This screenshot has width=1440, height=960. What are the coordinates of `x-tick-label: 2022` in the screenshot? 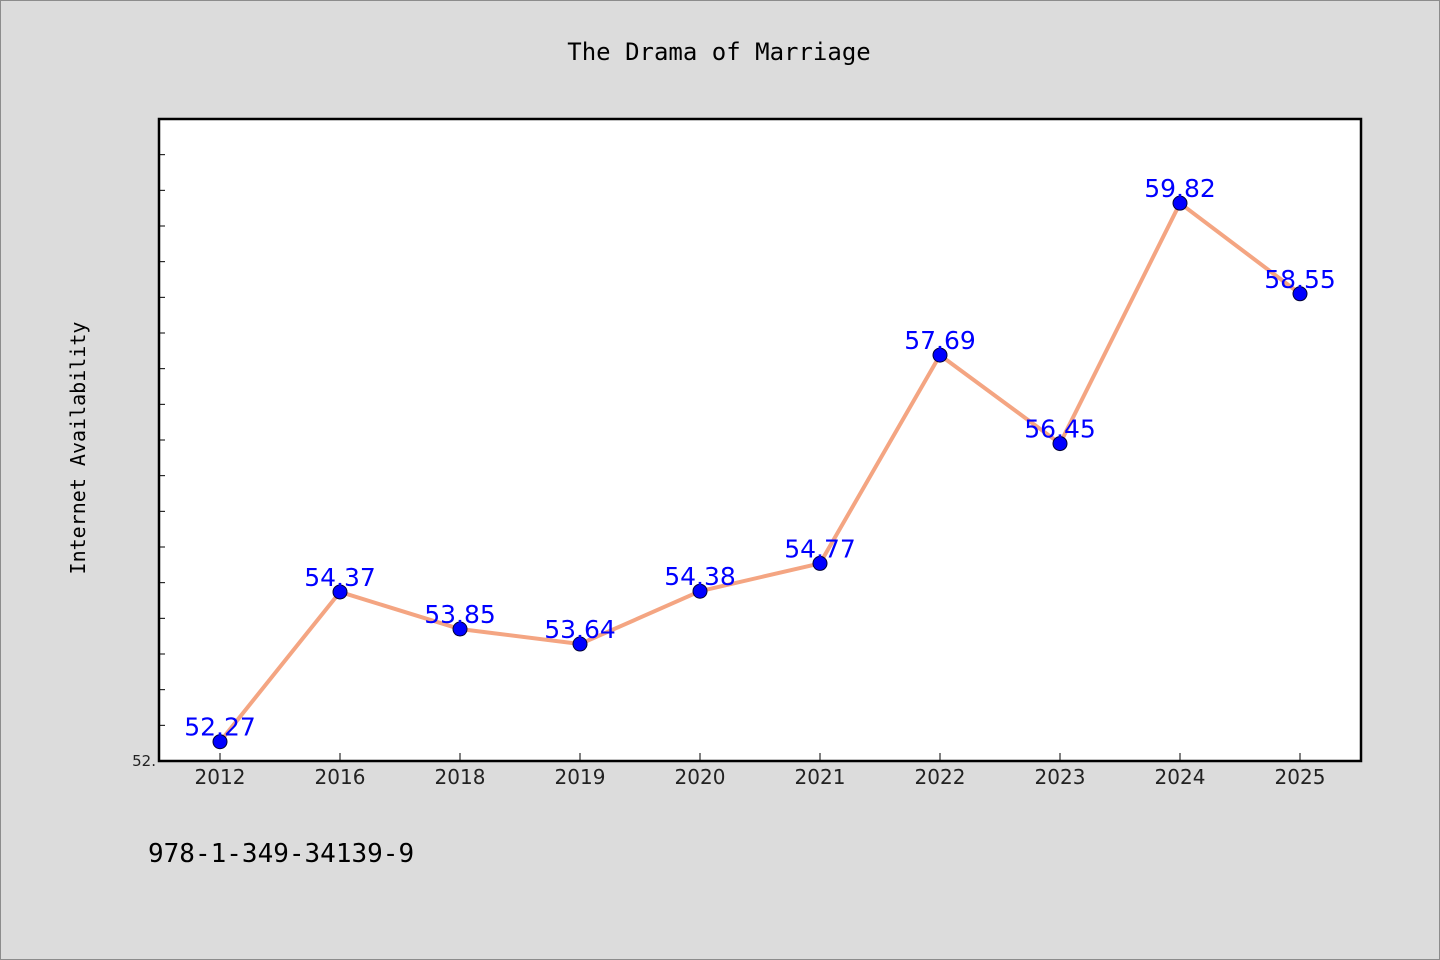 It's located at (940, 777).